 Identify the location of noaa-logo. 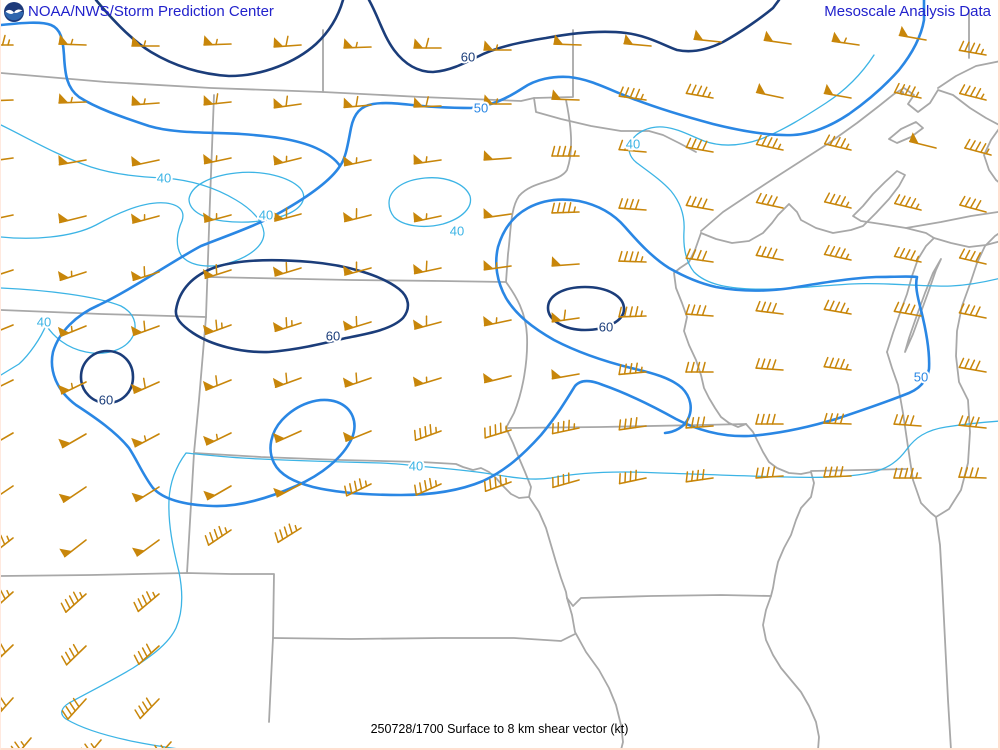
(14, 12).